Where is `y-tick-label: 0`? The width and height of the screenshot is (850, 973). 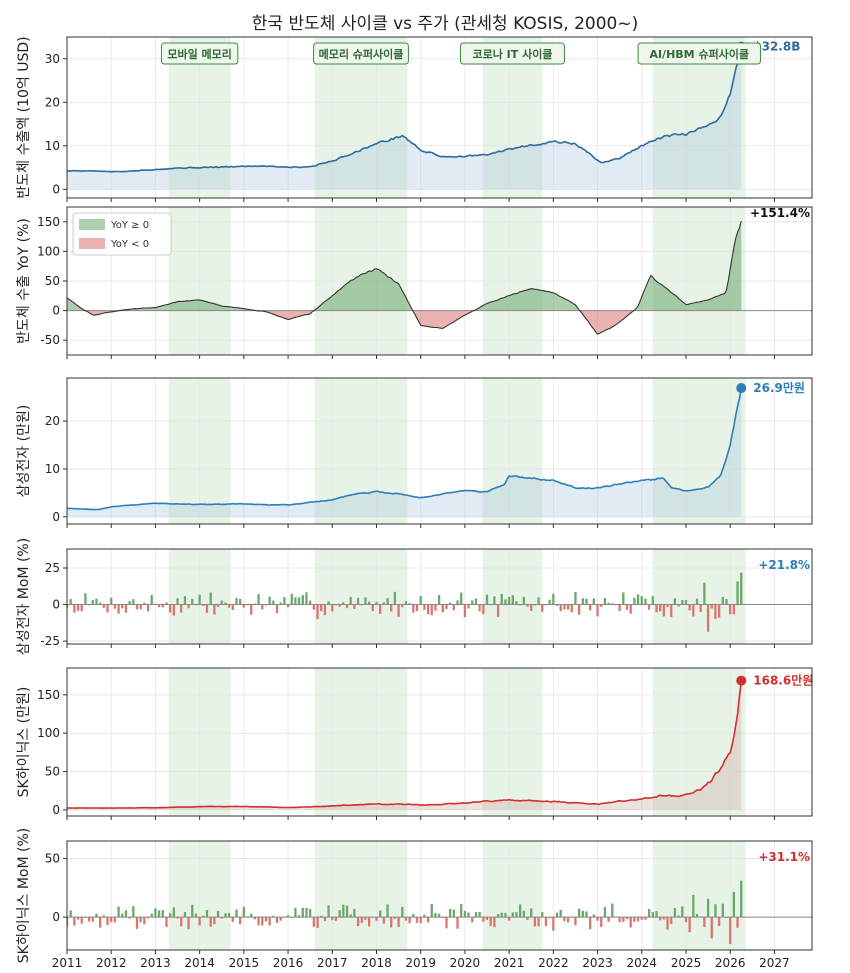
y-tick-label: 0 is located at coordinates (56, 917).